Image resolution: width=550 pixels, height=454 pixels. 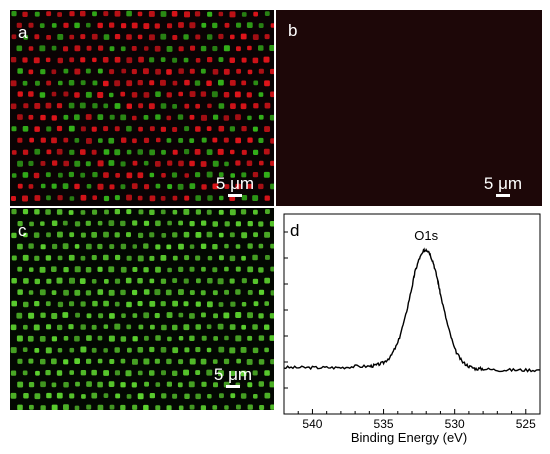 What do you see at coordinates (235, 195) in the screenshot?
I see `scale-bar-line-a` at bounding box center [235, 195].